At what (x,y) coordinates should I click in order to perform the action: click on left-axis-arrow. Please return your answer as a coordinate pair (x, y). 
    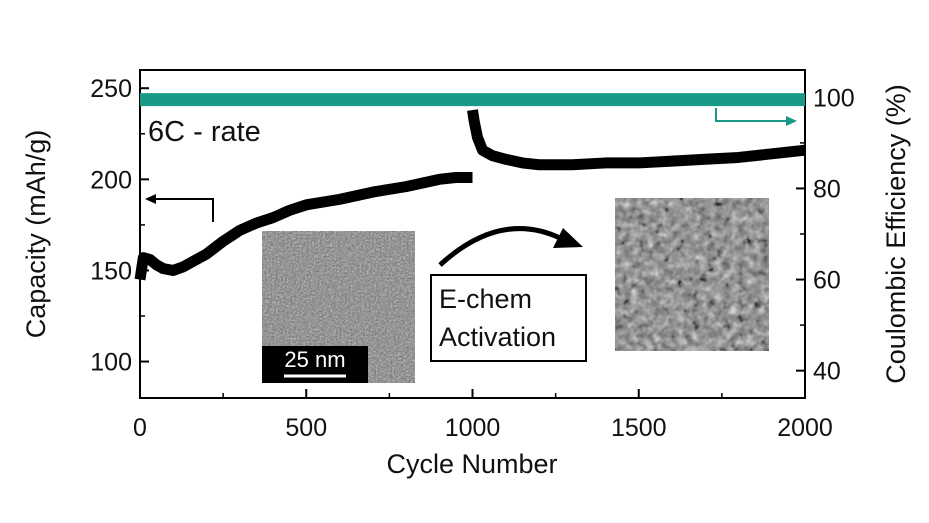
    Looking at the image, I should click on (179, 208).